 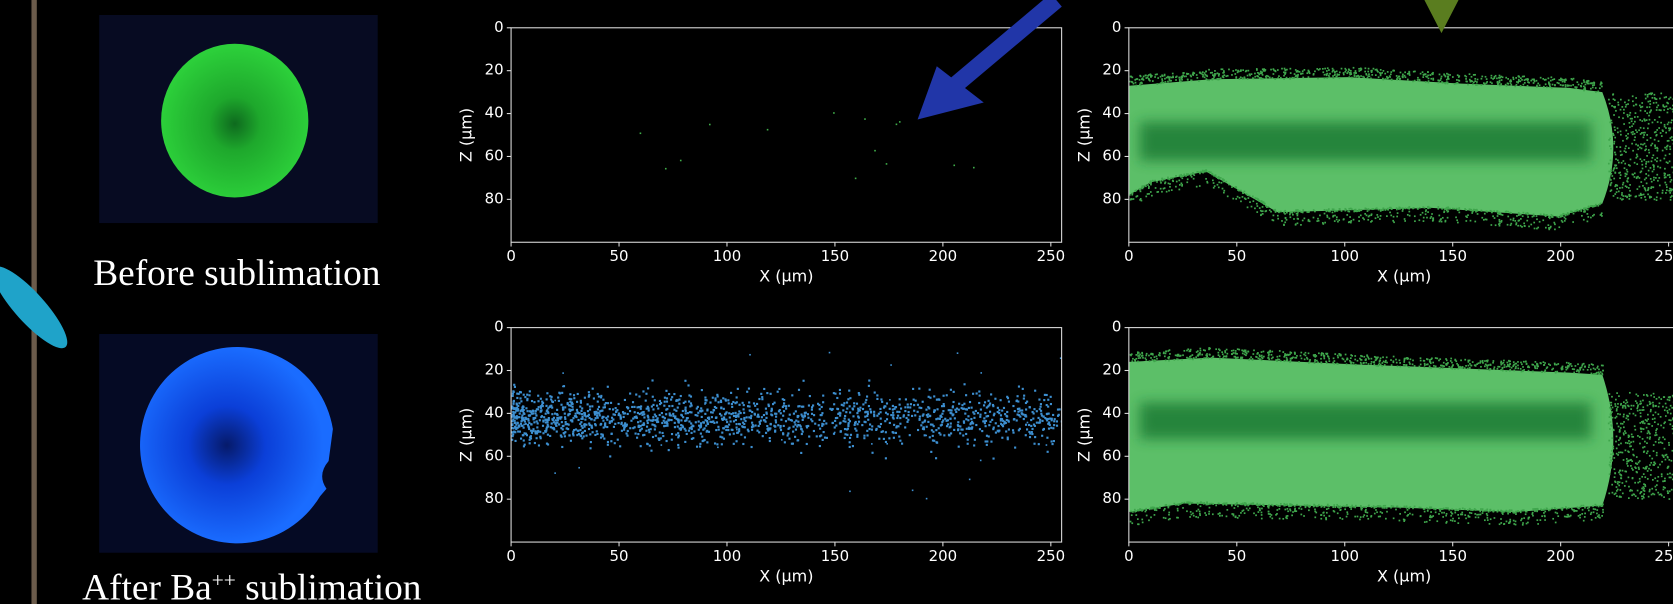 I want to click on x-tick-label: 0, so click(x=1129, y=256).